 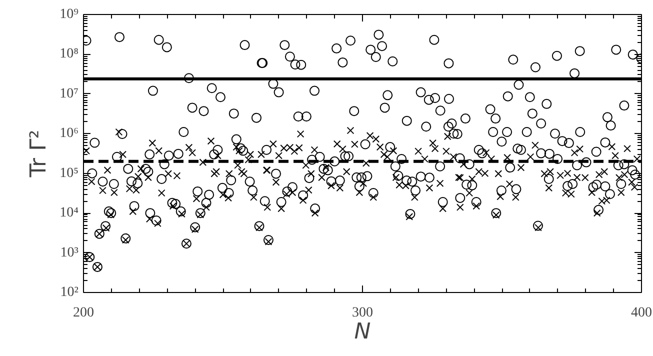 I want to click on y-tick-label: 10⁵, so click(x=69, y=173).